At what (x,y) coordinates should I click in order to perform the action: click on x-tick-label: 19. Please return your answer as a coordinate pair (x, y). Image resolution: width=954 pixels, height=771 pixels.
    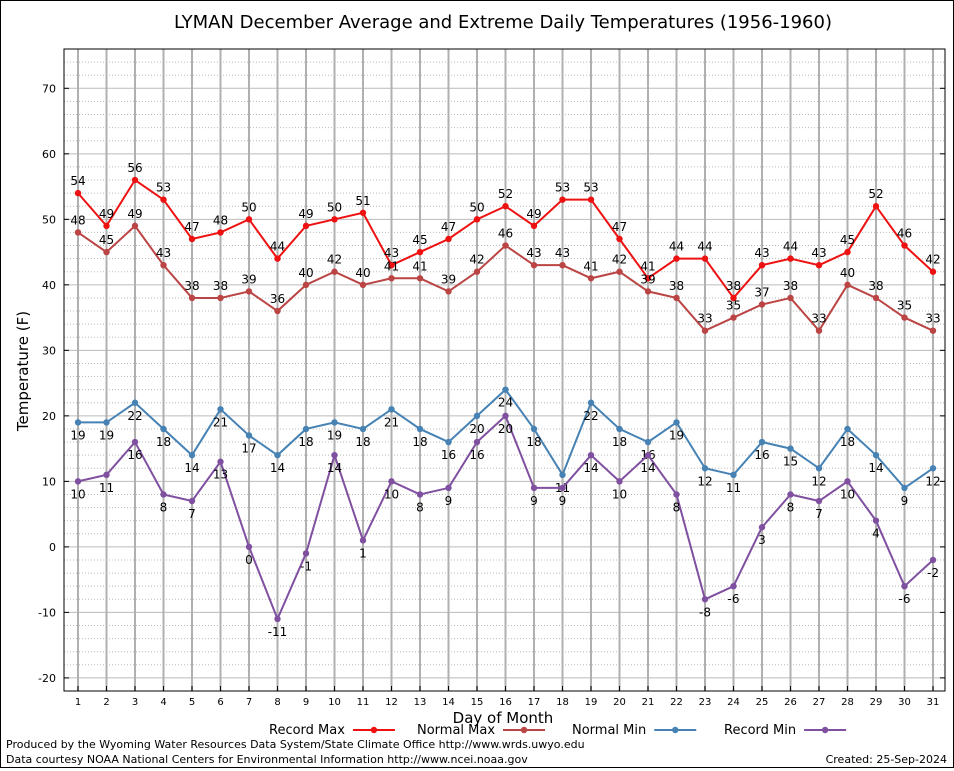
    Looking at the image, I should click on (591, 702).